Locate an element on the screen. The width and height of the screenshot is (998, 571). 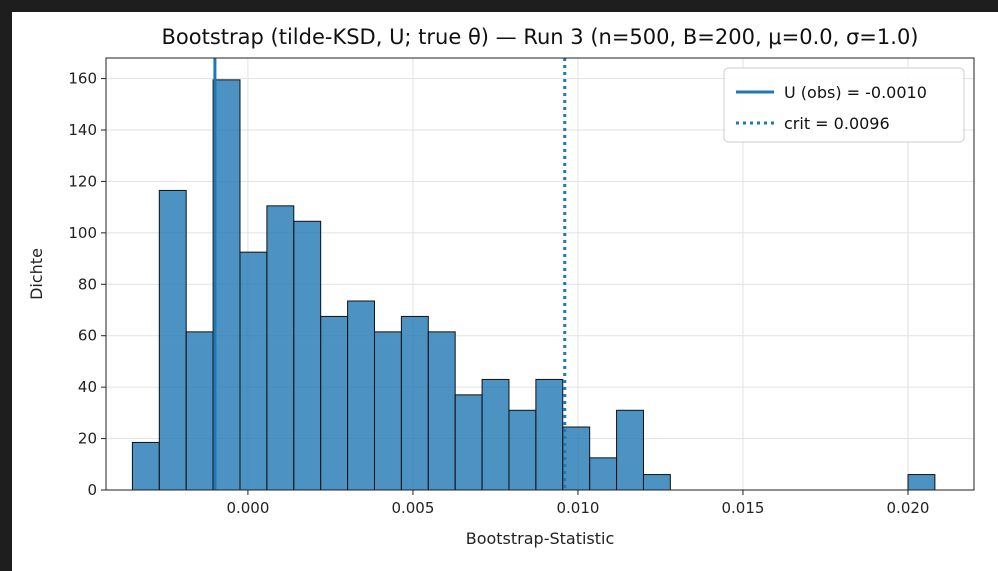
x-tick-label: 0.015 is located at coordinates (742, 508).